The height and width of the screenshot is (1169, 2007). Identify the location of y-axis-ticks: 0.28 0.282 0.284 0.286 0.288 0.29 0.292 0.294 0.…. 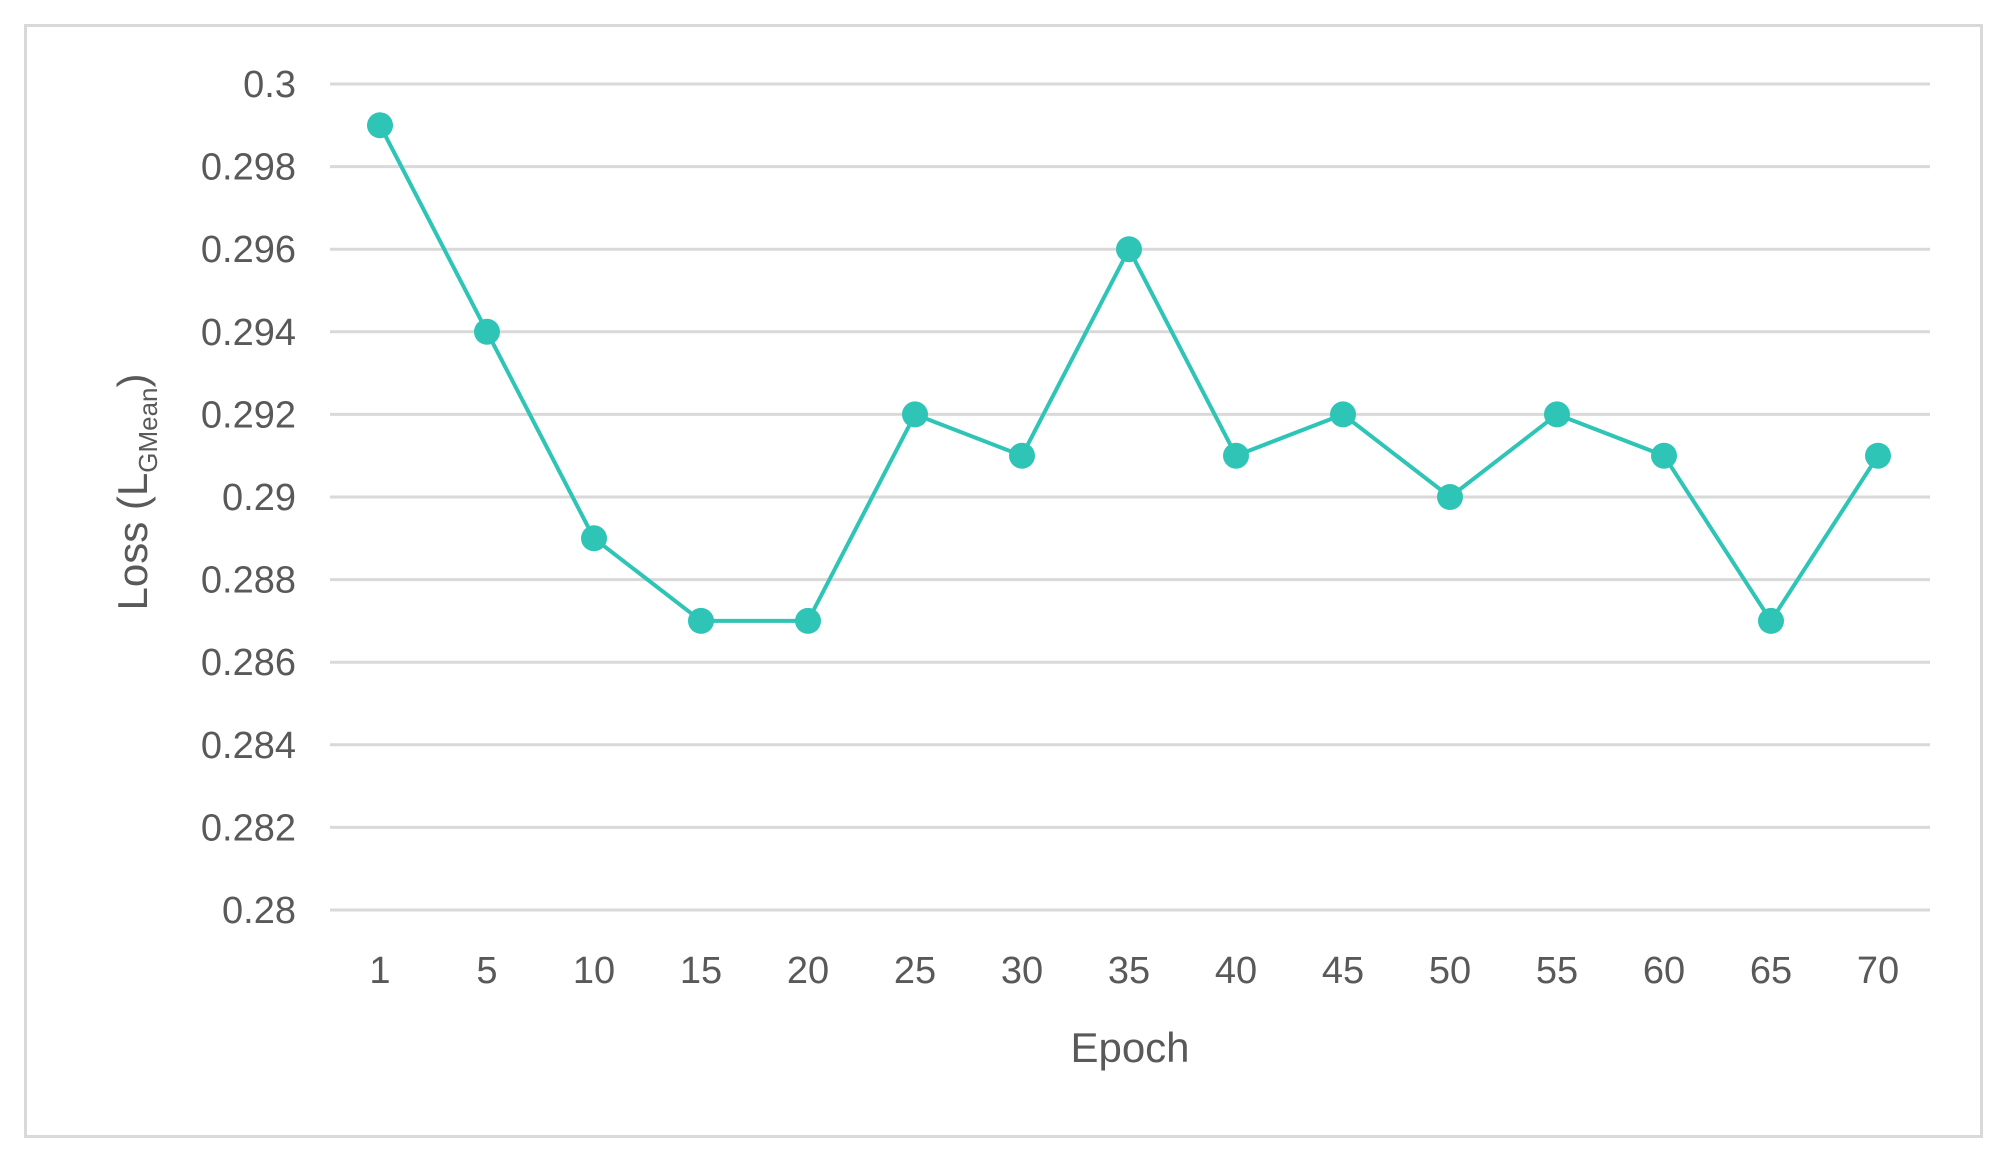
(248, 498).